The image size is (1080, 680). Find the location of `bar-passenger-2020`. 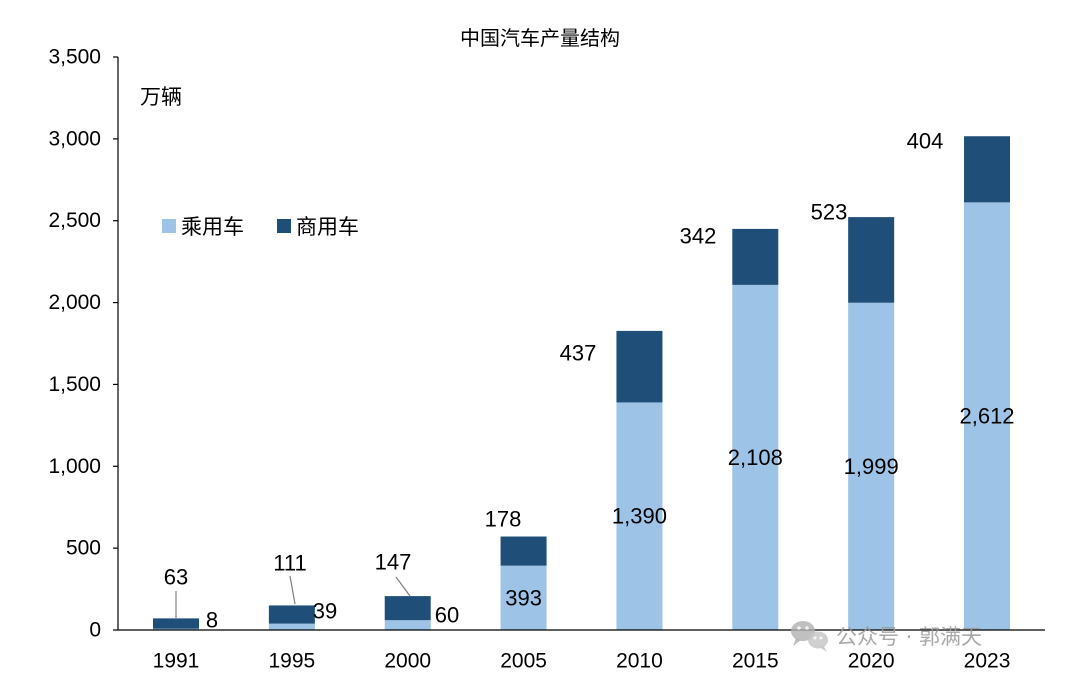

bar-passenger-2020 is located at coordinates (871, 466).